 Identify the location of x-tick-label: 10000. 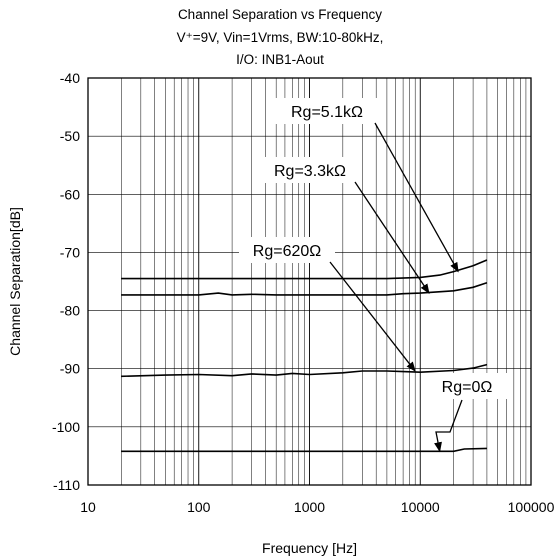
(420, 507).